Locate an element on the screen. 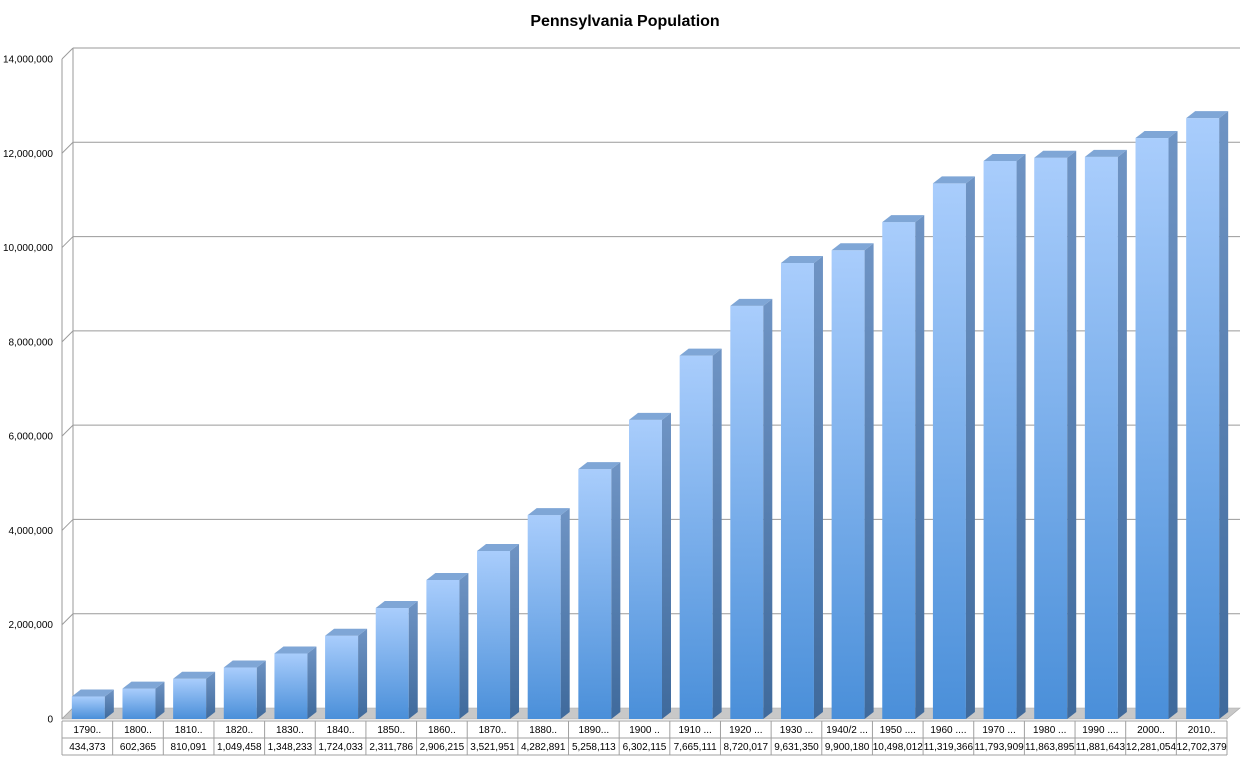 The image size is (1255, 759). y-tick-label: 4,000,000 is located at coordinates (31, 531).